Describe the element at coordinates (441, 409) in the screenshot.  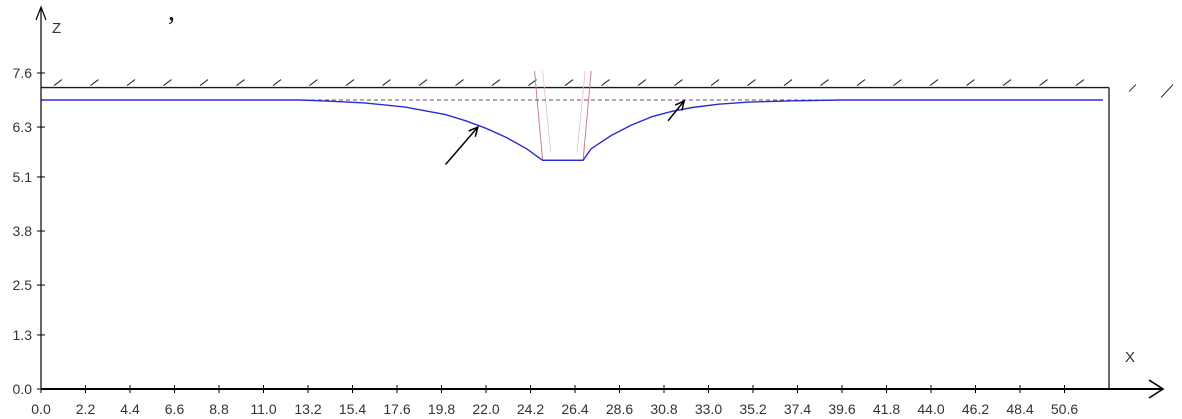
I see `x-tick-label: 19.8` at that location.